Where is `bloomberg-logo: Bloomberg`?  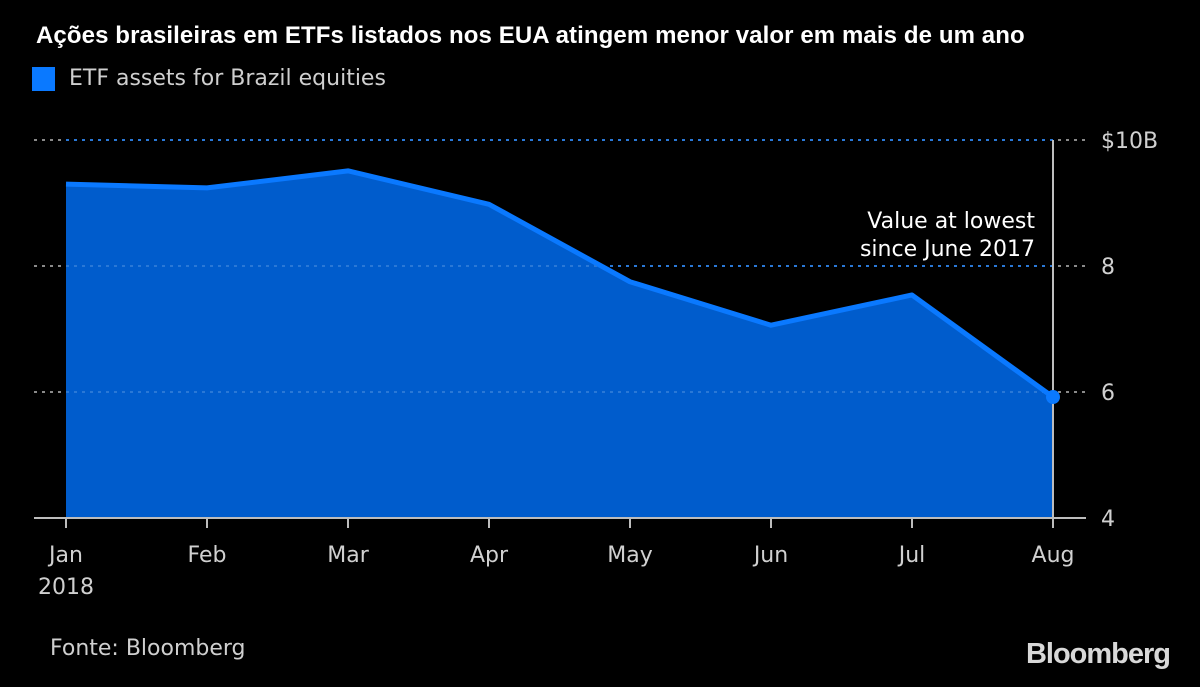 bloomberg-logo: Bloomberg is located at coordinates (1098, 654).